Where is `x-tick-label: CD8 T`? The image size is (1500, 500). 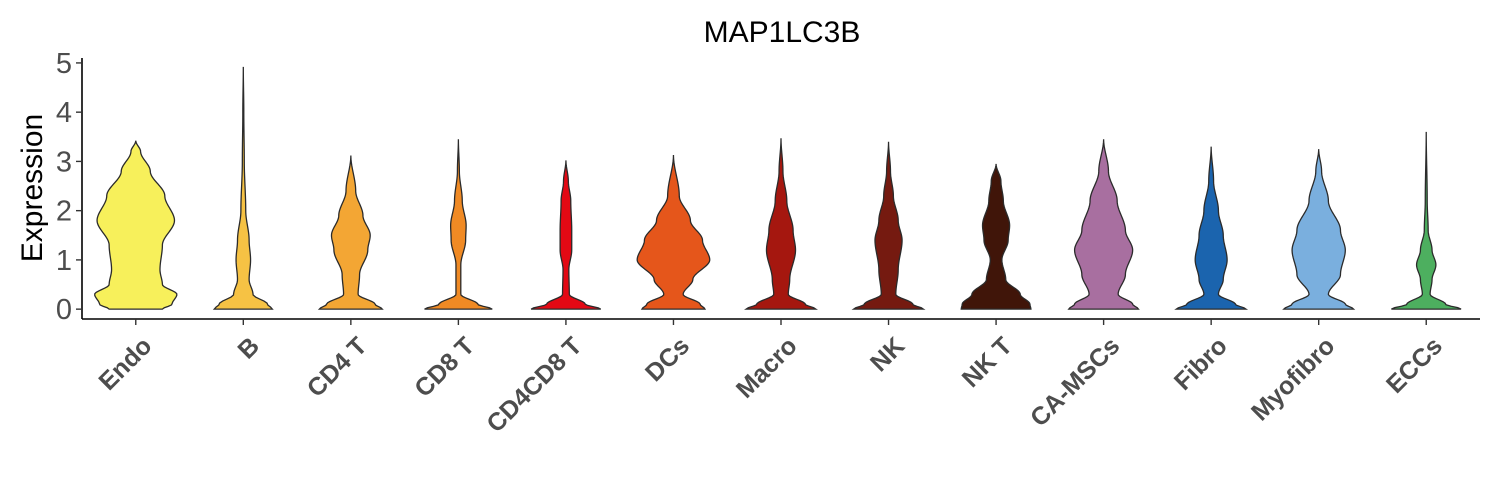
x-tick-label: CD8 T is located at coordinates (444, 367).